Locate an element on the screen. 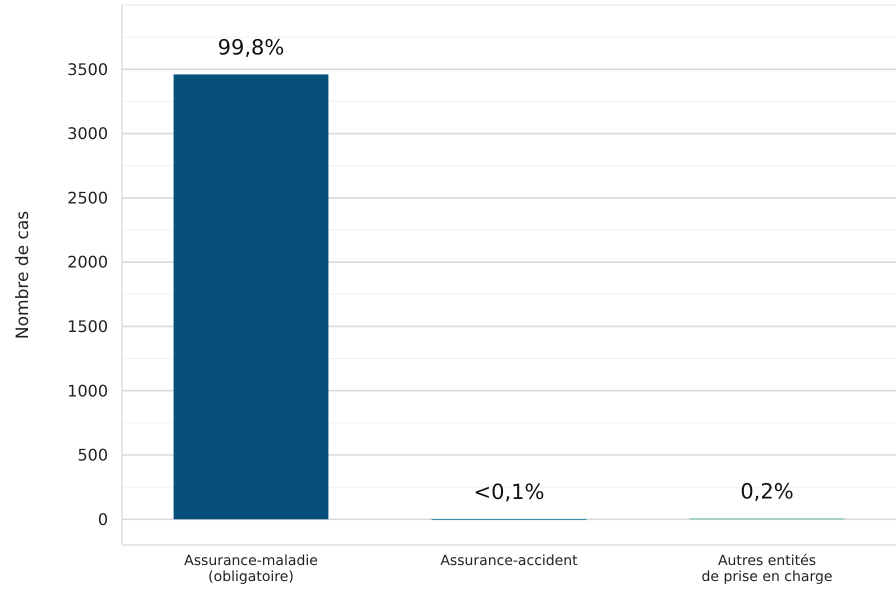 This screenshot has height=597, width=896. x-tick-label: Assurance-maladie (obligatoire) is located at coordinates (251, 569).